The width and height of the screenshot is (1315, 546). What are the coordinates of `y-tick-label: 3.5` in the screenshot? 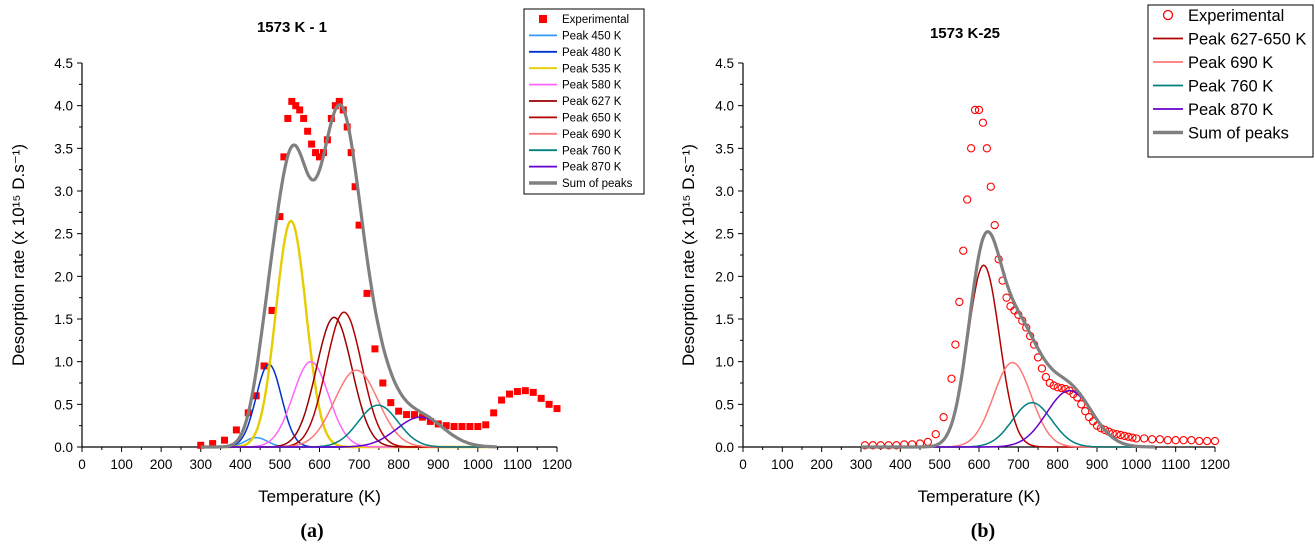 It's located at (724, 148).